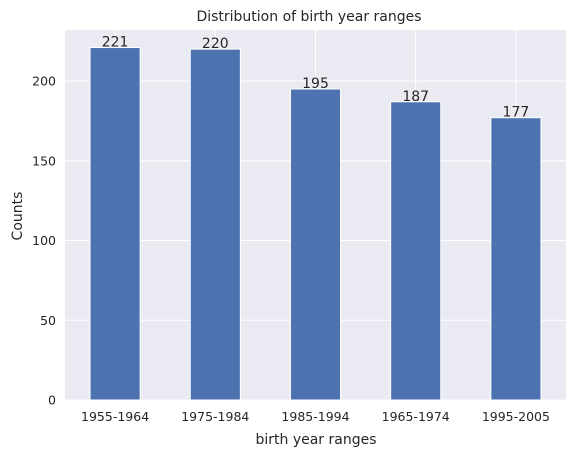 The height and width of the screenshot is (457, 575). What do you see at coordinates (44, 160) in the screenshot?
I see `y-tick-label: 150` at bounding box center [44, 160].